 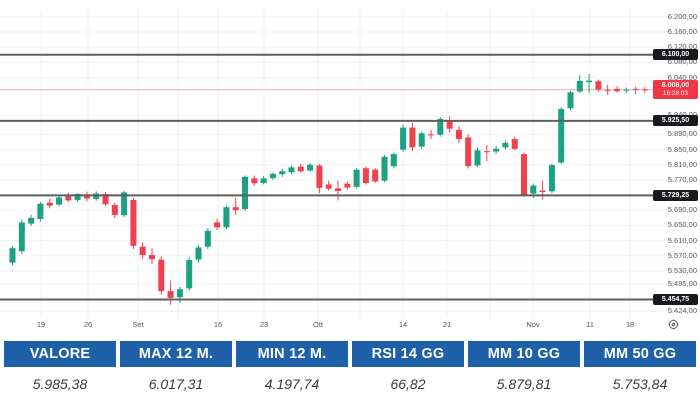 What do you see at coordinates (318, 324) in the screenshot?
I see `time-axis-label: Ott` at bounding box center [318, 324].